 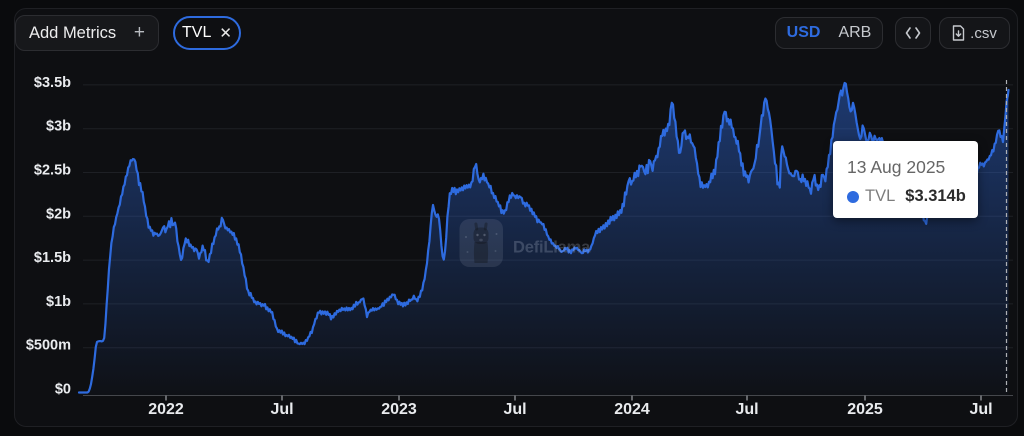 What do you see at coordinates (58, 127) in the screenshot?
I see `svg-text: $3b` at bounding box center [58, 127].